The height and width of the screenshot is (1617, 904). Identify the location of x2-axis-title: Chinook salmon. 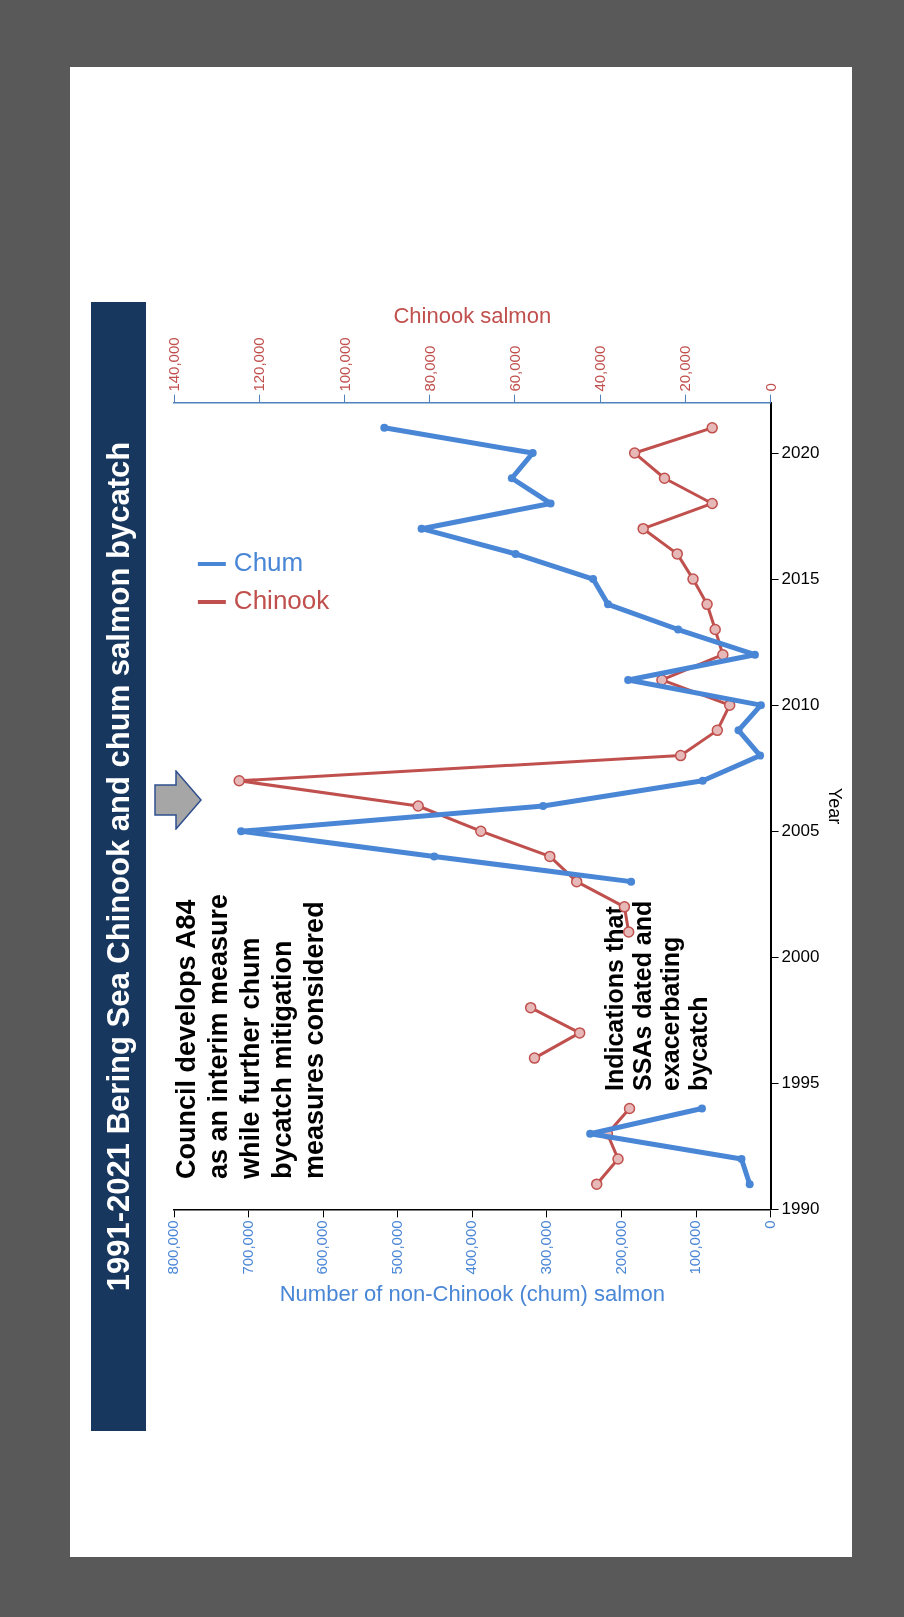
(472, 316).